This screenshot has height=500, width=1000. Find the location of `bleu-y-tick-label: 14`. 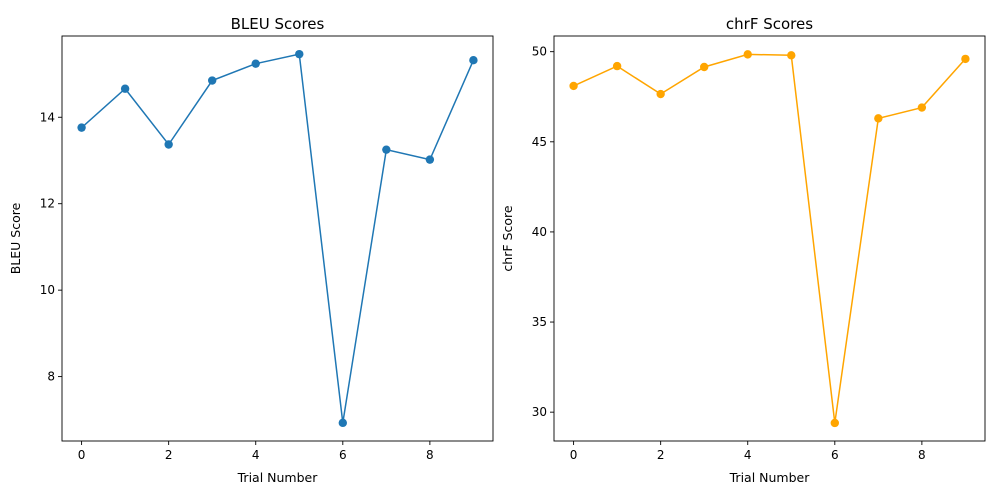

bleu-y-tick-label: 14 is located at coordinates (47, 117).